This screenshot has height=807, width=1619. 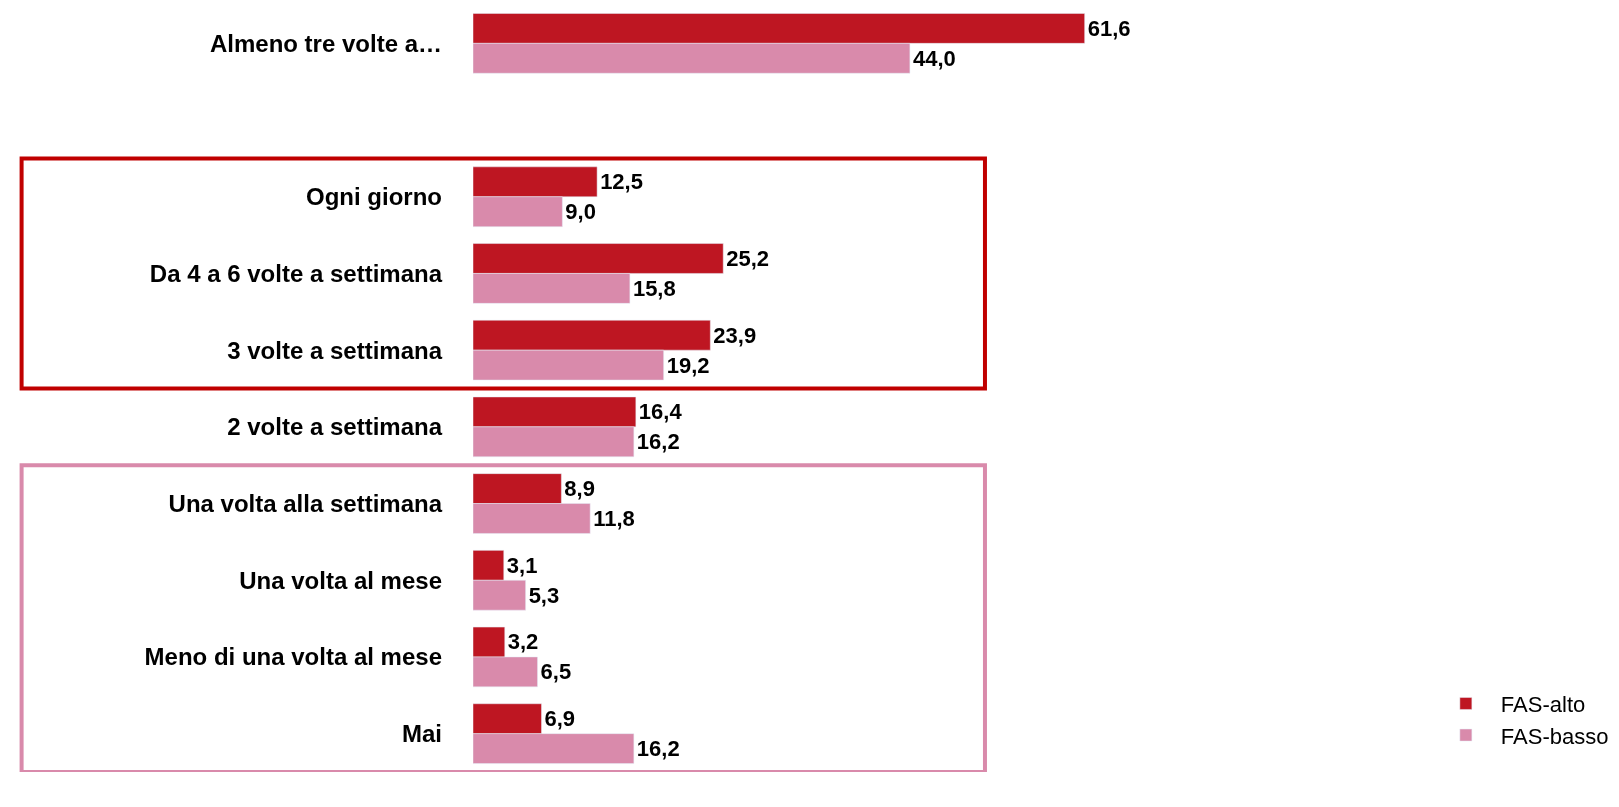 What do you see at coordinates (735, 335) in the screenshot?
I see `data-label: 23,9` at bounding box center [735, 335].